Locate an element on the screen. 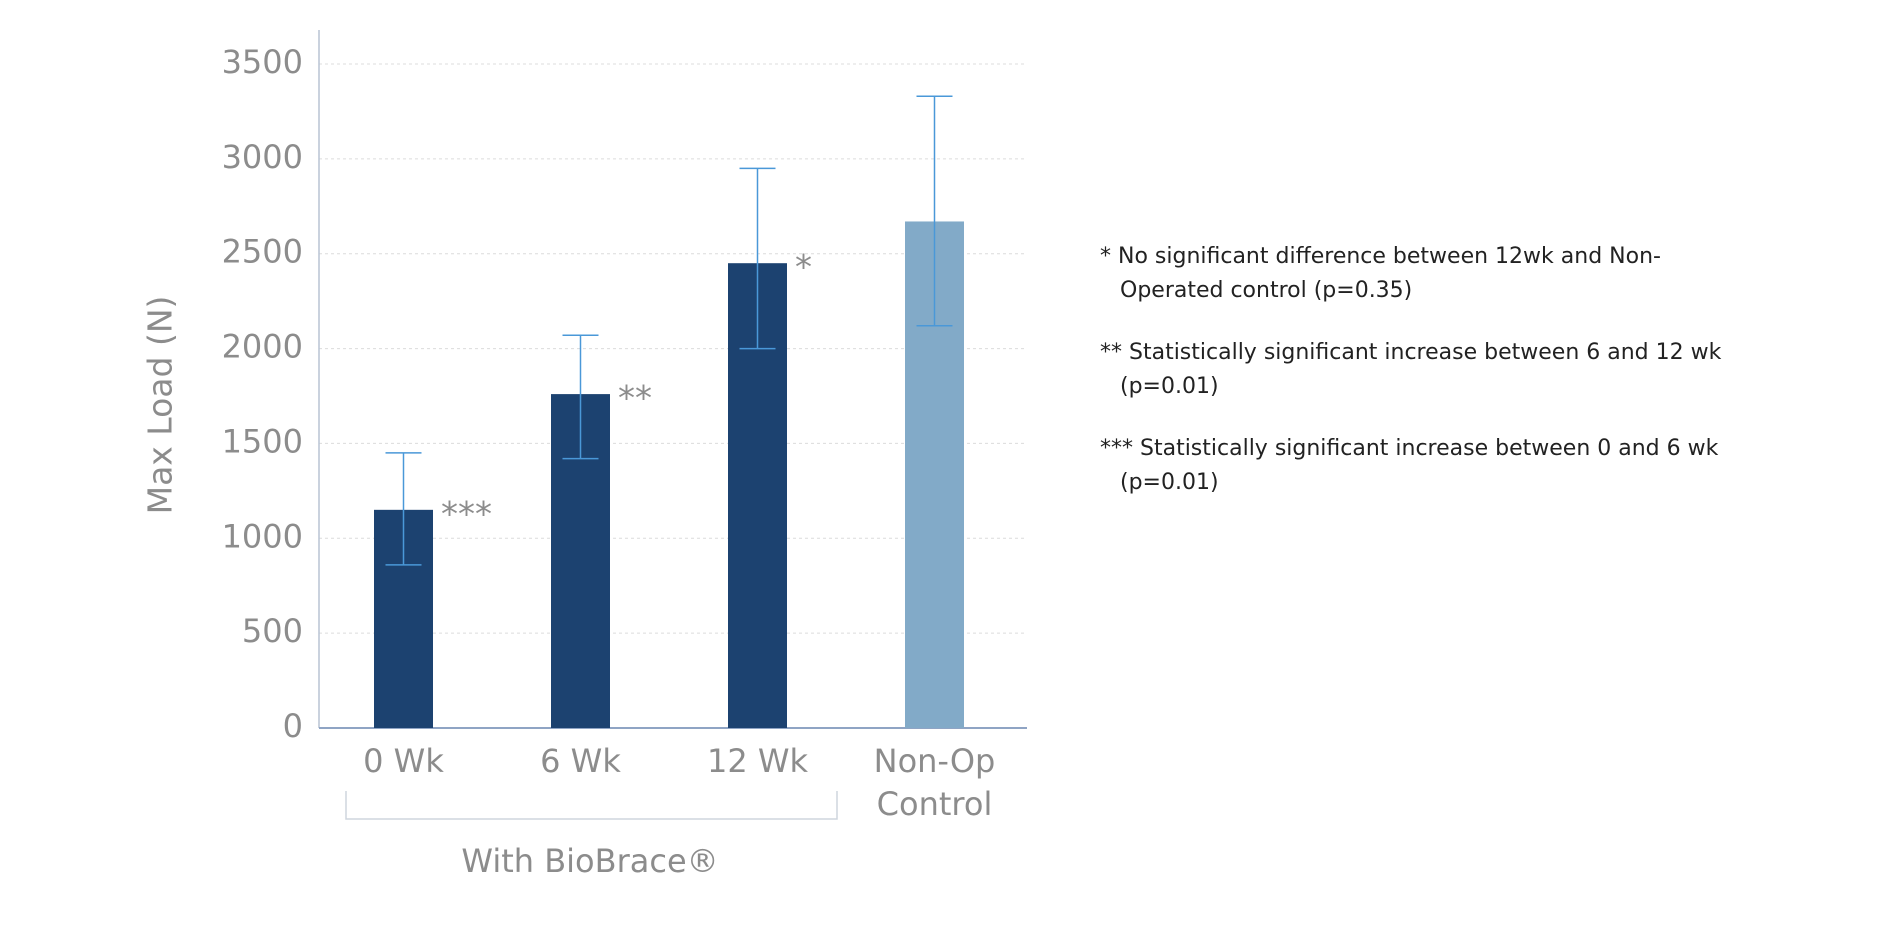 Image resolution: width=1900 pixels, height=928 pixels. x-tick-label: Non-Op Control is located at coordinates (934, 782).